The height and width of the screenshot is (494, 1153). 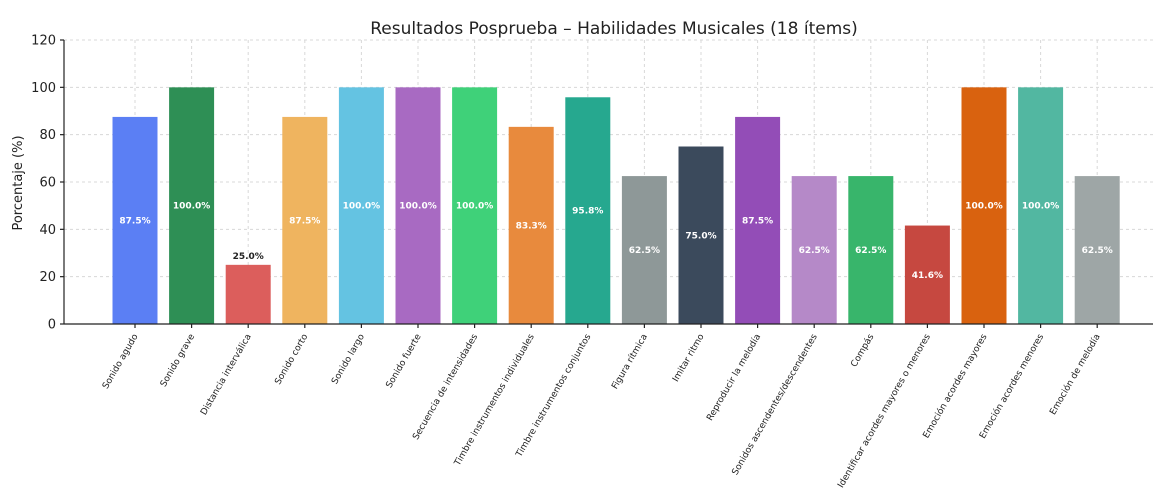 I want to click on x-tick-label: Sonido largo, so click(x=348, y=359).